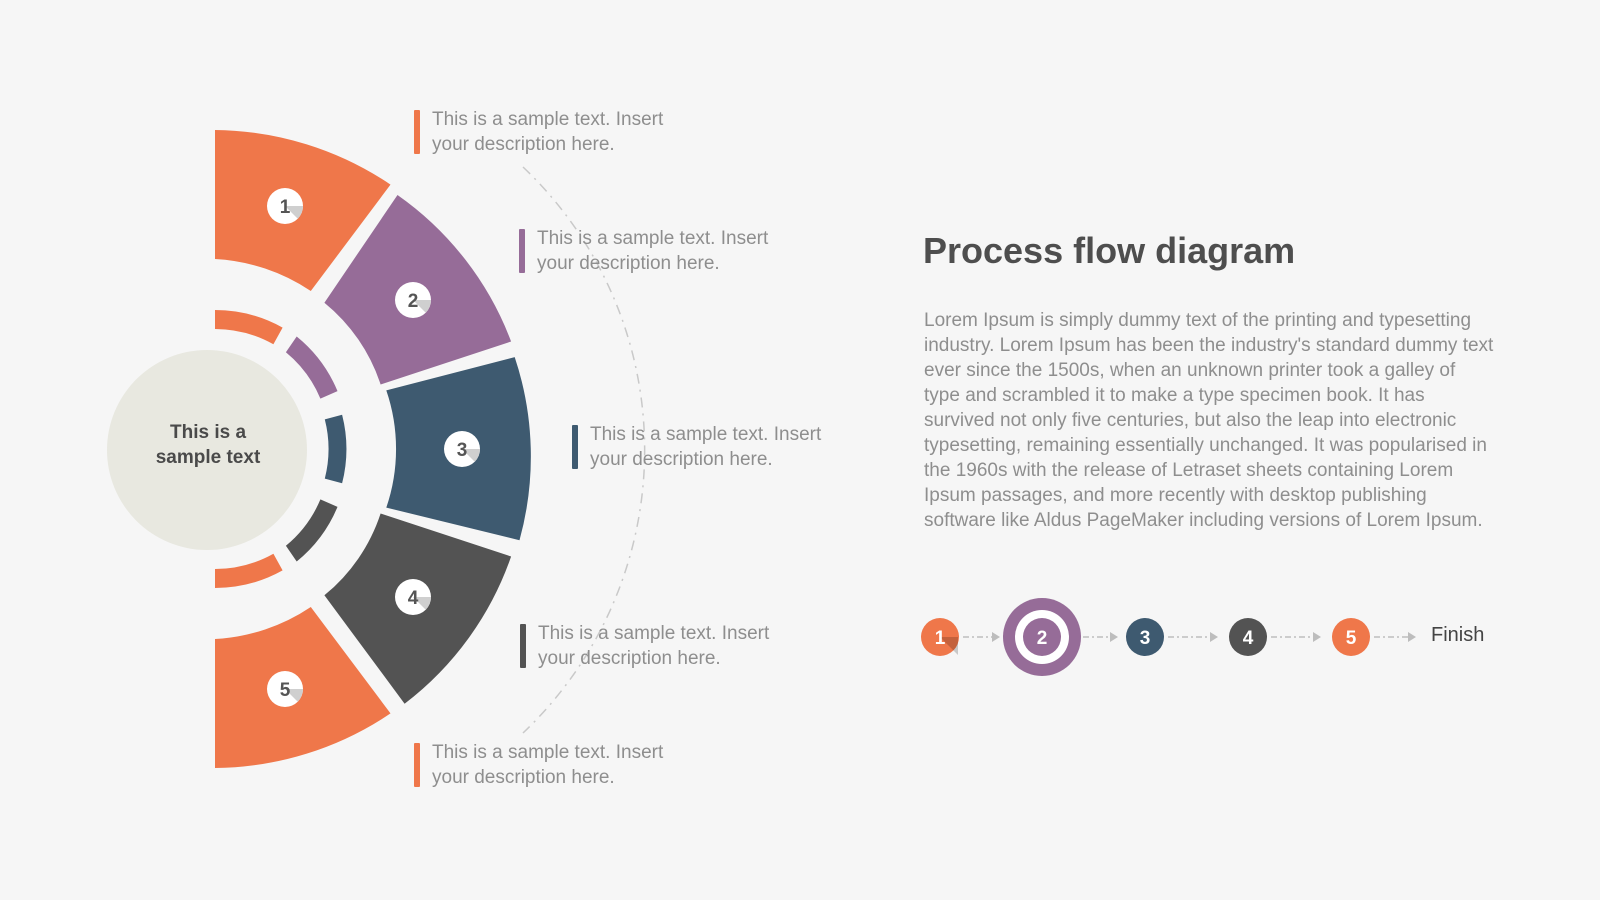 The image size is (1600, 900). I want to click on segment-number-3: 3, so click(462, 450).